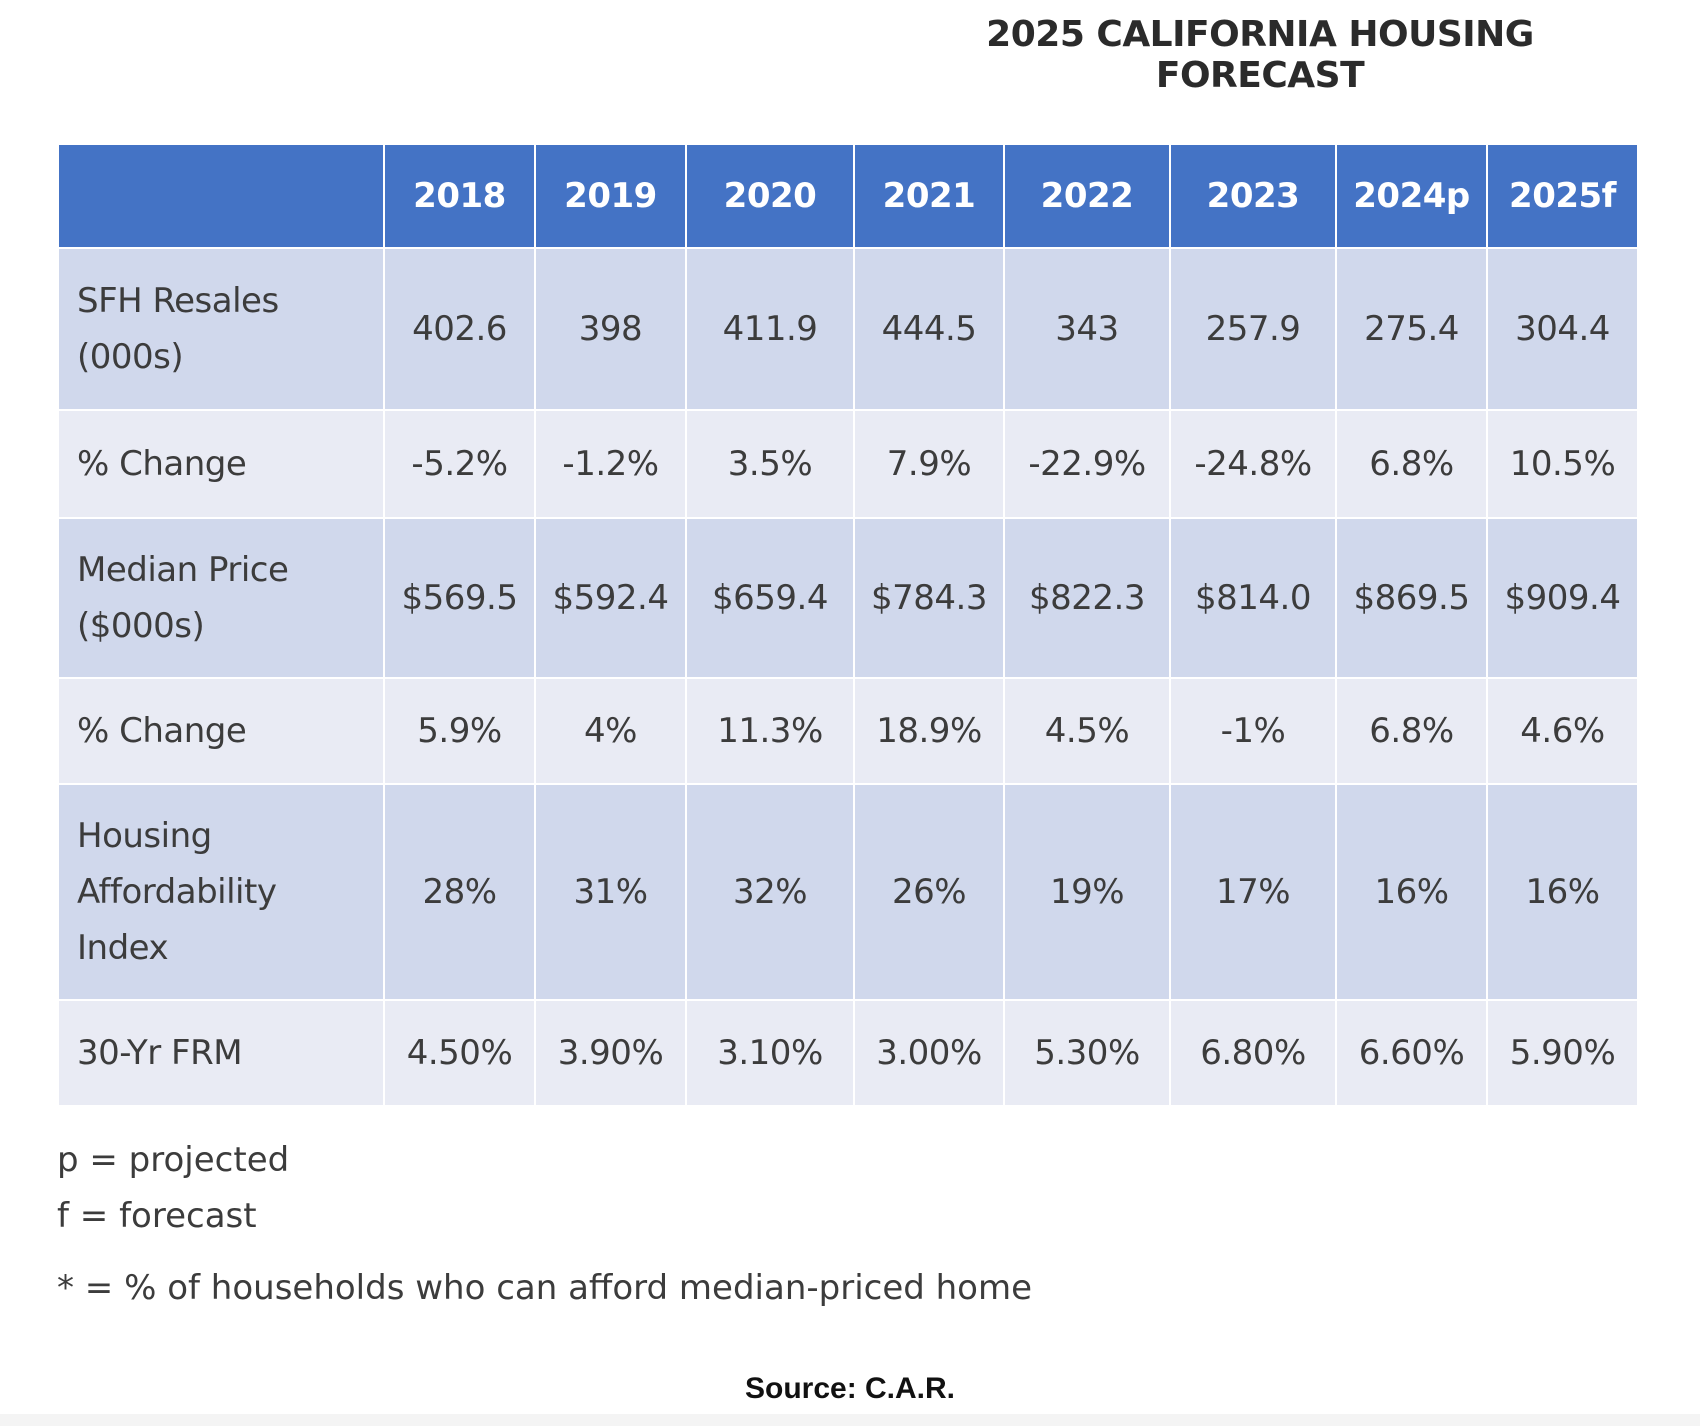  I want to click on header-cell-2024p: 2024p, so click(1412, 197).